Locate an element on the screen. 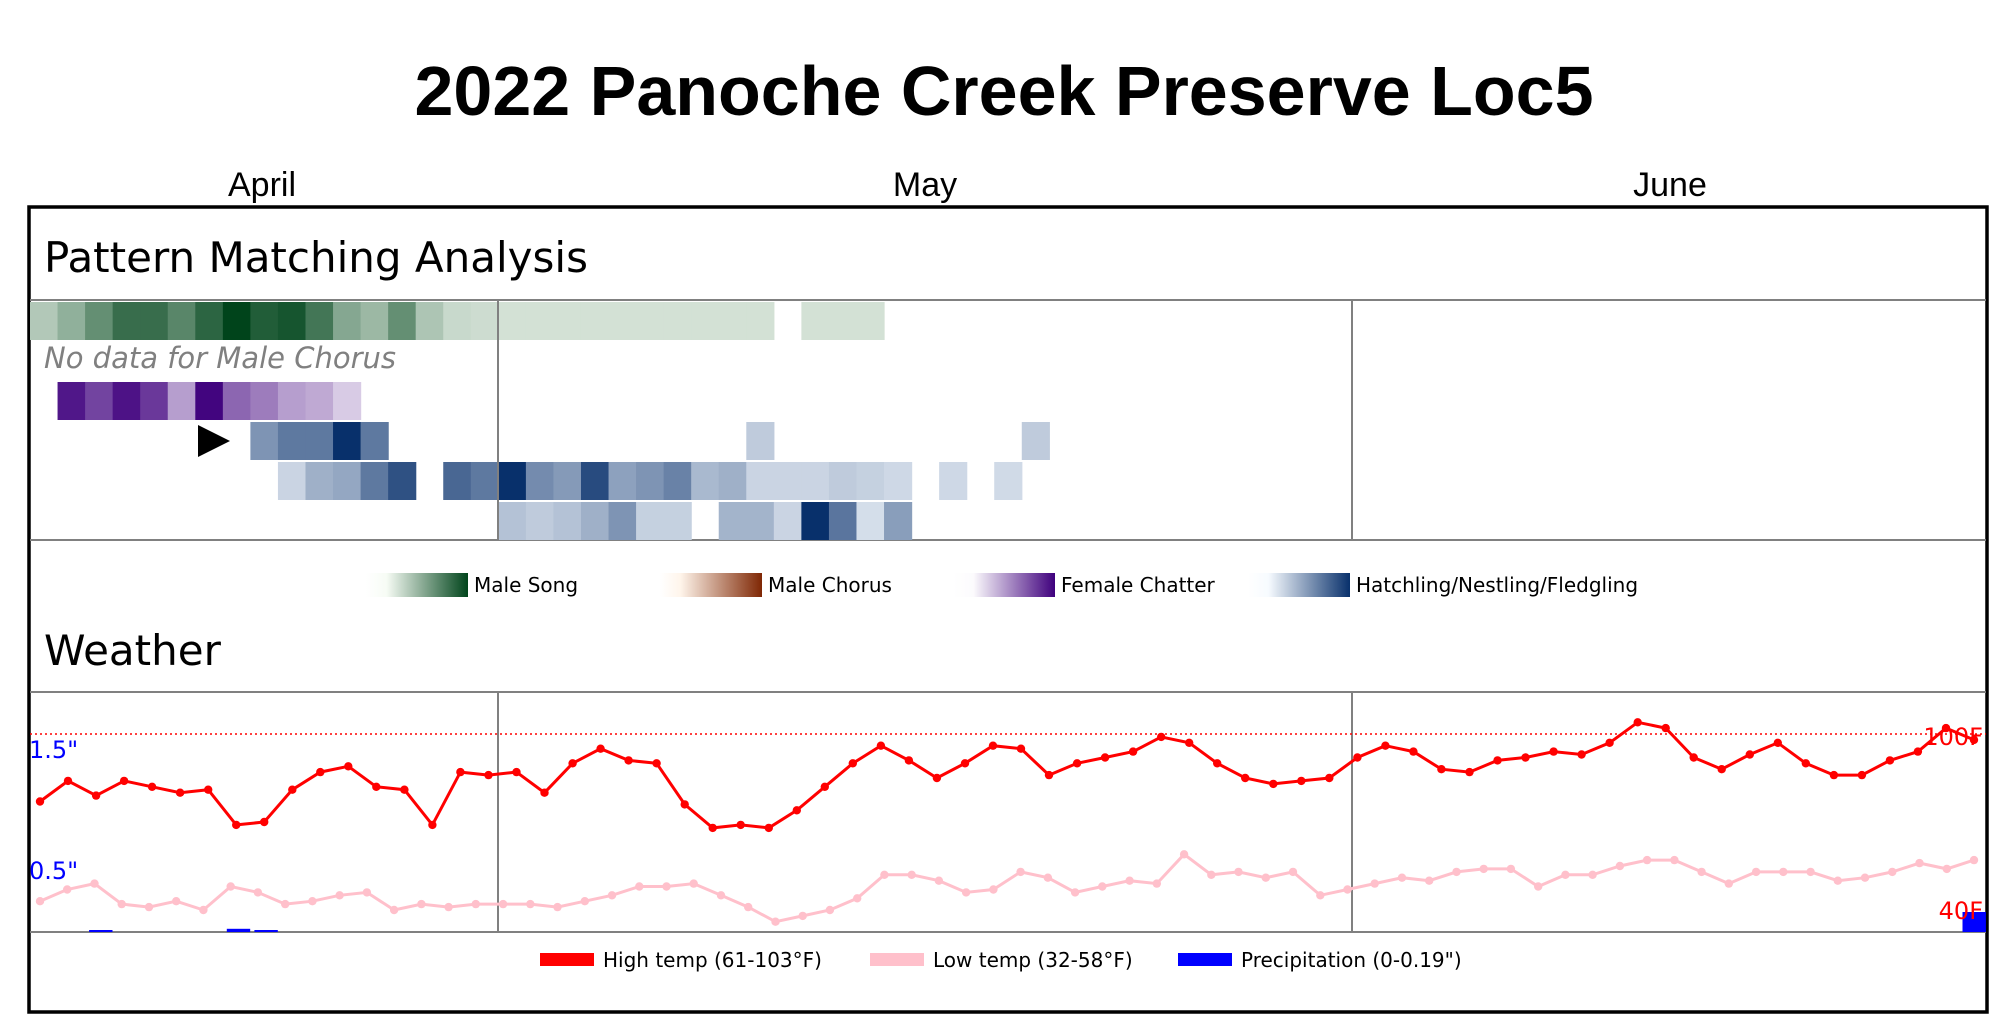  weather-section-title: Weather is located at coordinates (133, 650).